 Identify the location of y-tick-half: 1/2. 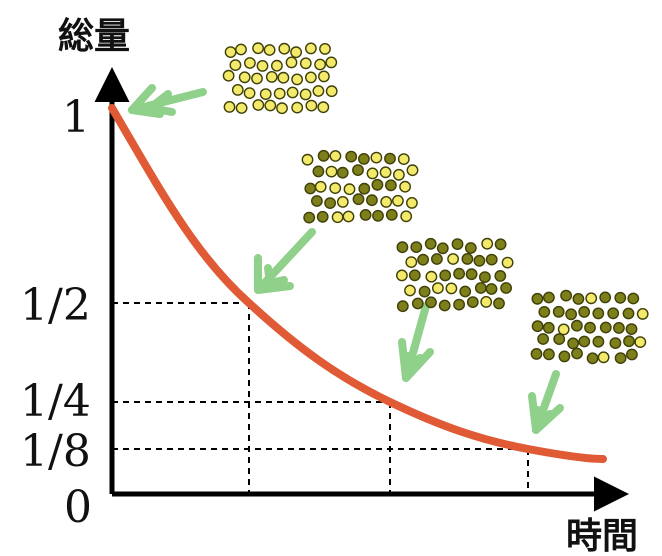
(55, 305).